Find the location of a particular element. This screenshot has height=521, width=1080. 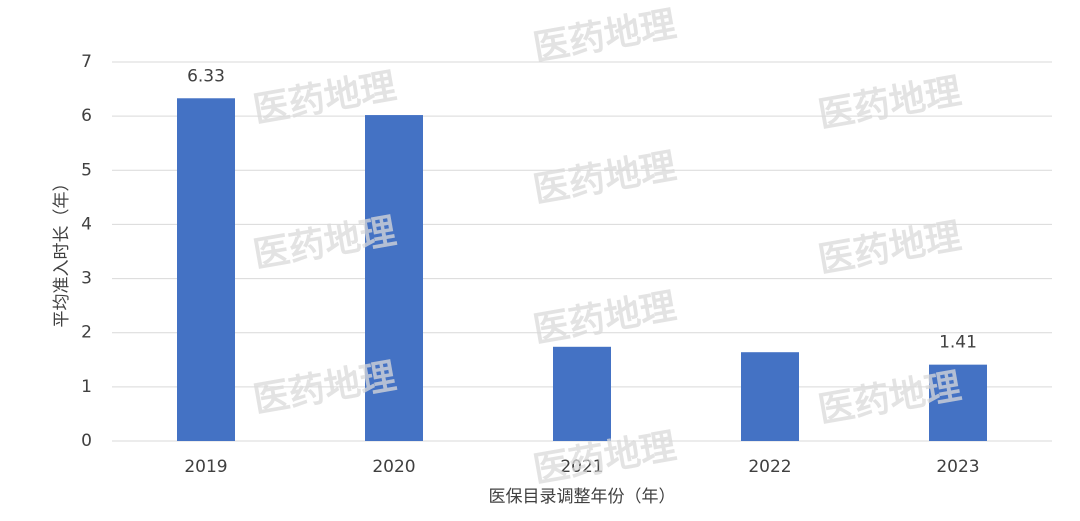

y-tick-label: 4 is located at coordinates (86, 224).